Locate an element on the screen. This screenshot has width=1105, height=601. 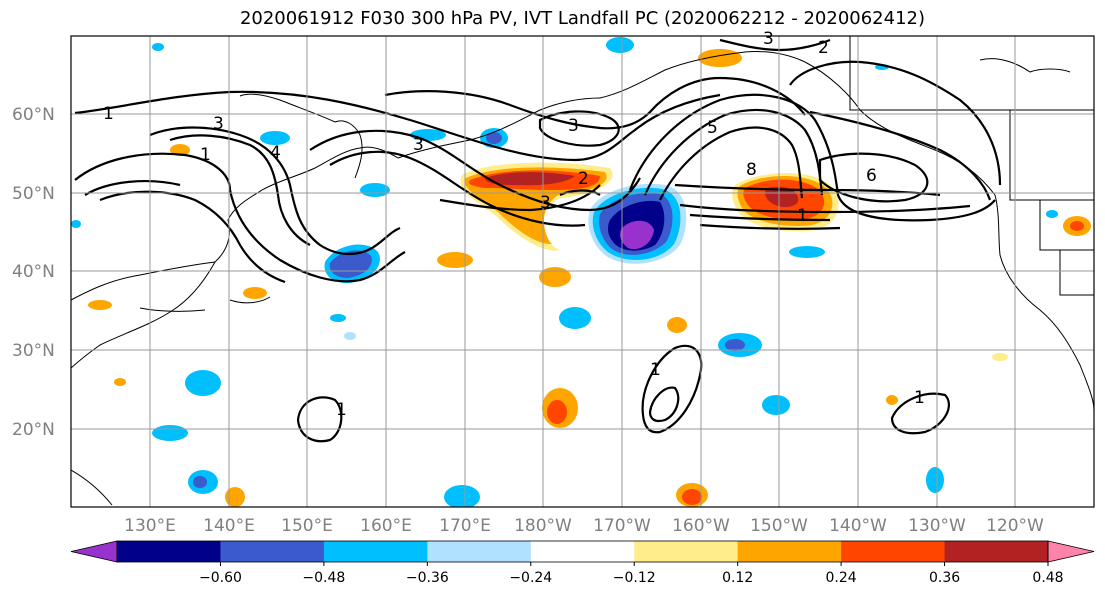
colorbar-tick-label: 0.48 is located at coordinates (1047, 578).